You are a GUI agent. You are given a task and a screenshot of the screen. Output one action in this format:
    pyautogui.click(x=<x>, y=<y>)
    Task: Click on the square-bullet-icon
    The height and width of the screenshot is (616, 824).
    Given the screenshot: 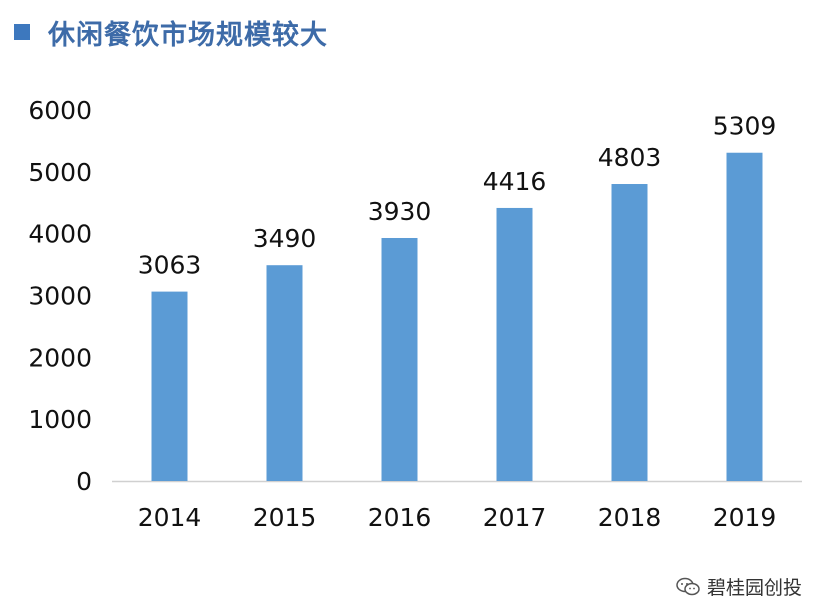 What is the action you would take?
    pyautogui.click(x=22, y=32)
    